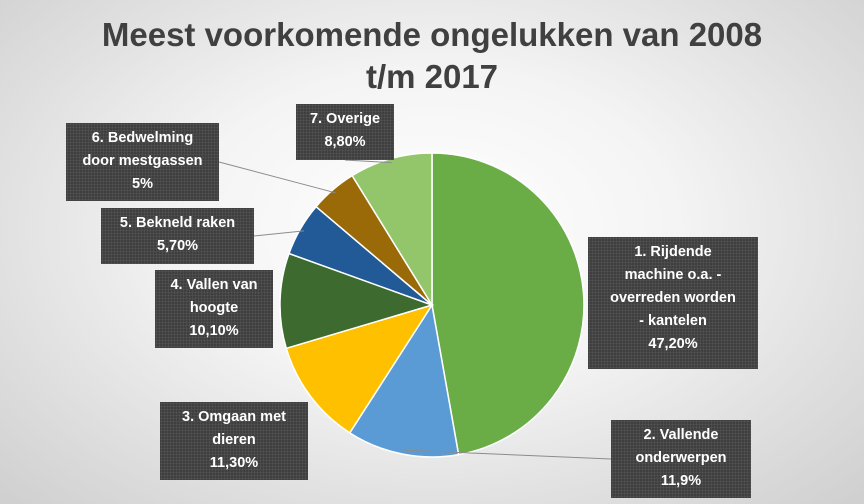 This screenshot has width=864, height=504. I want to click on data-label-omgaan-met-dieren: 3. Omgaan met dieren 11,30%, so click(234, 441).